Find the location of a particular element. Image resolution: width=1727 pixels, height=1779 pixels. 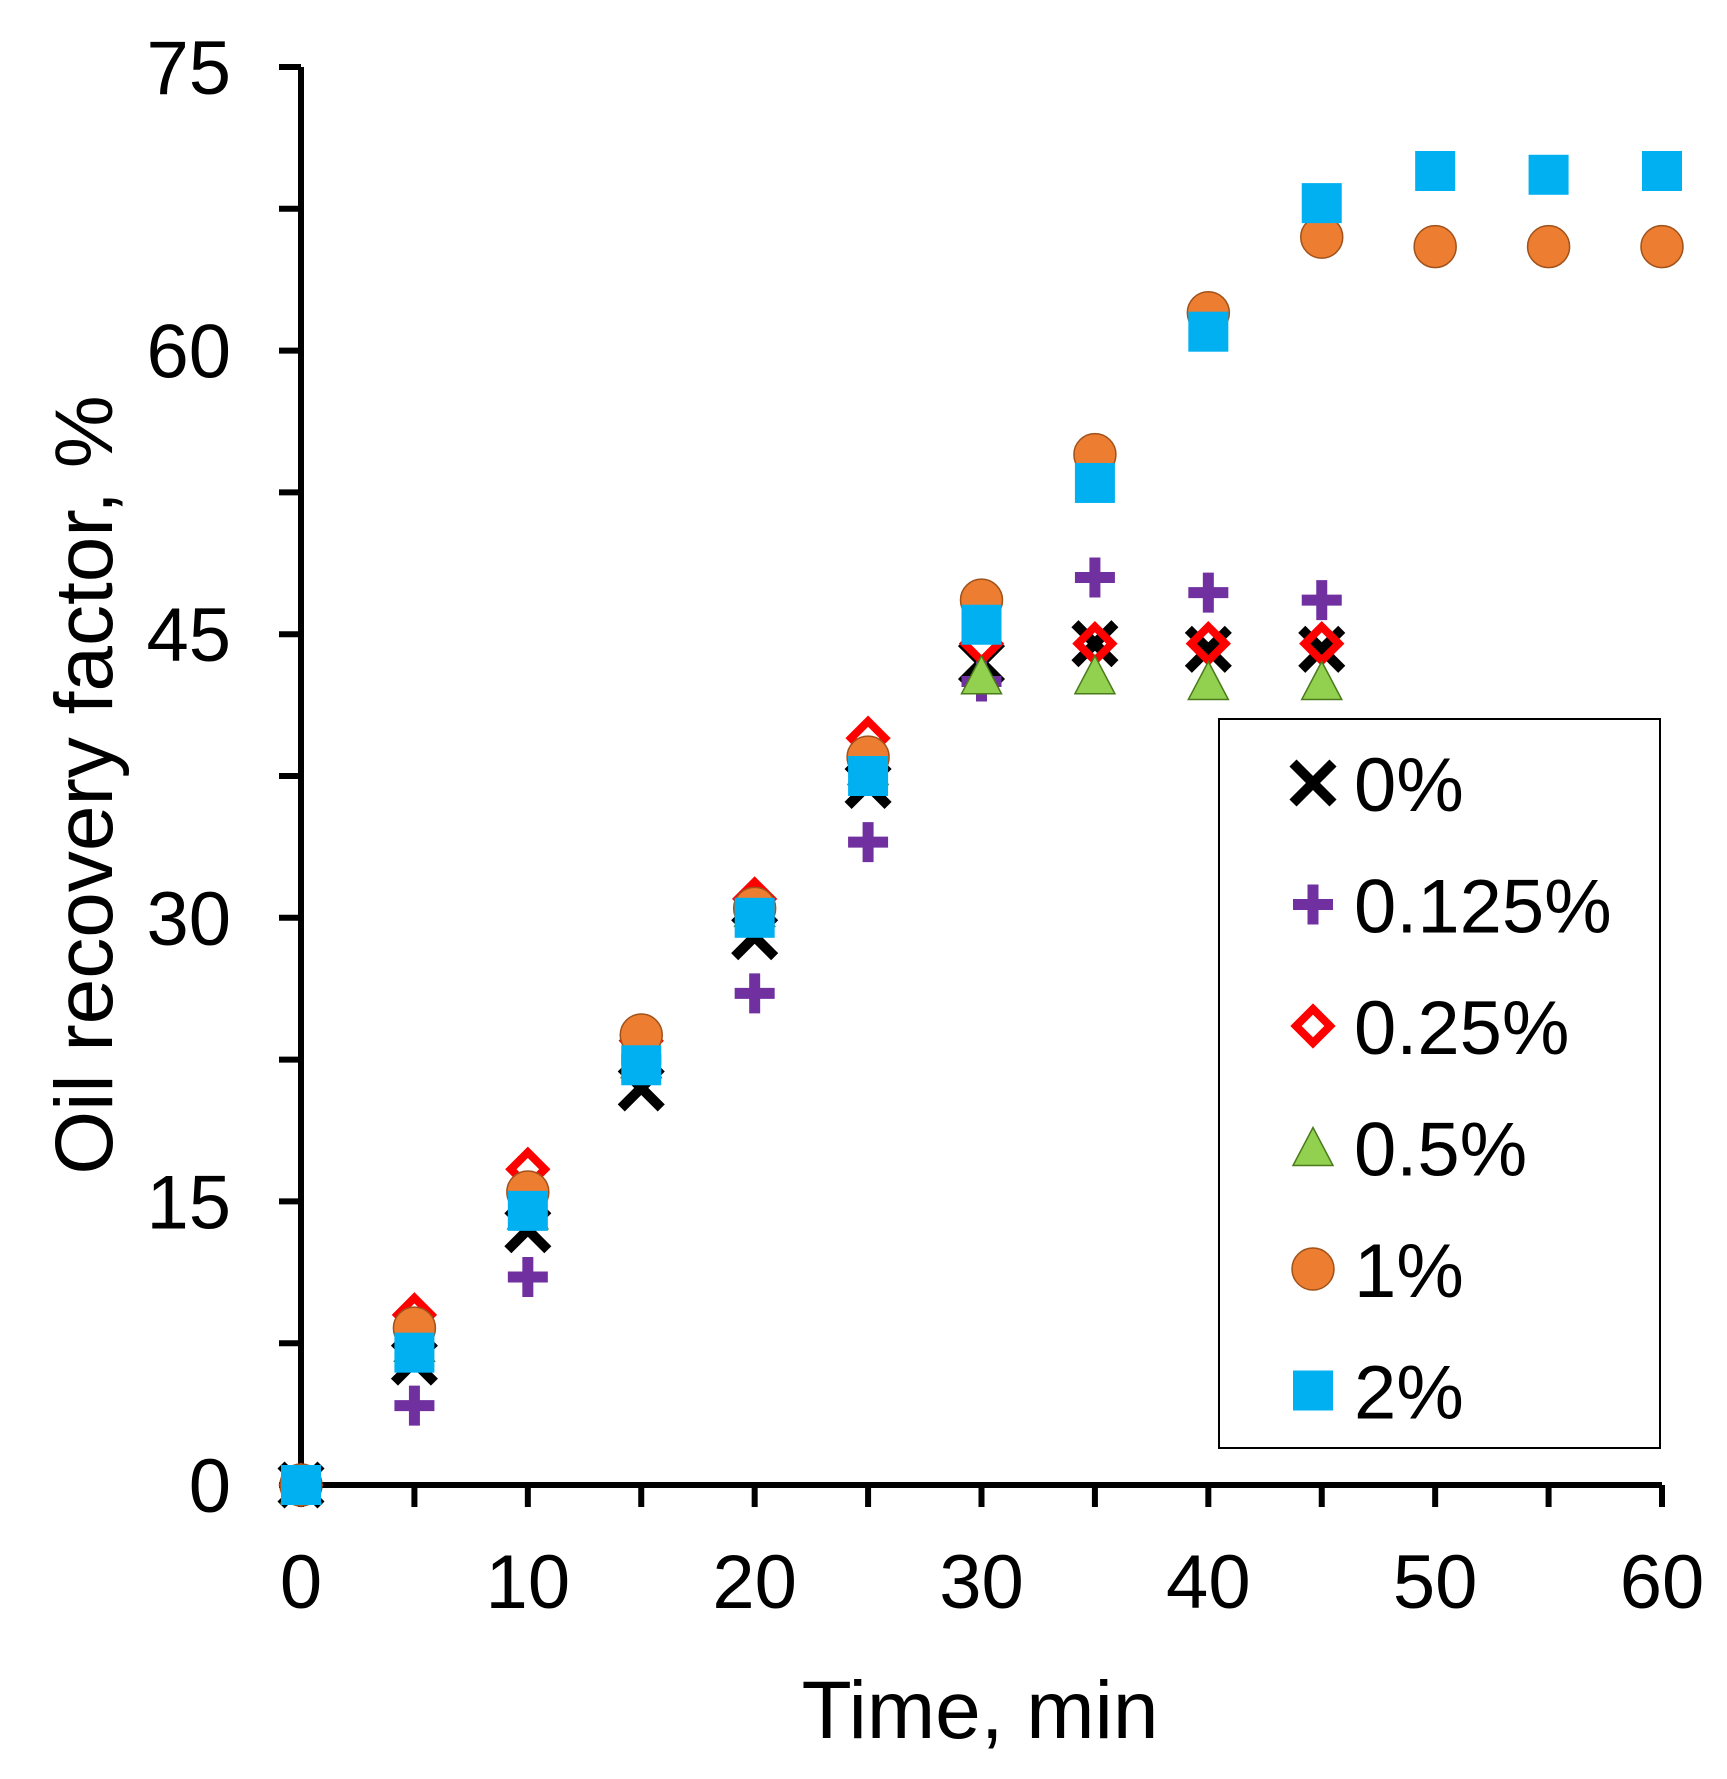

legend: 0% 0.125% 0.25% 0.5% 1% 2% is located at coordinates (1439, 1083).